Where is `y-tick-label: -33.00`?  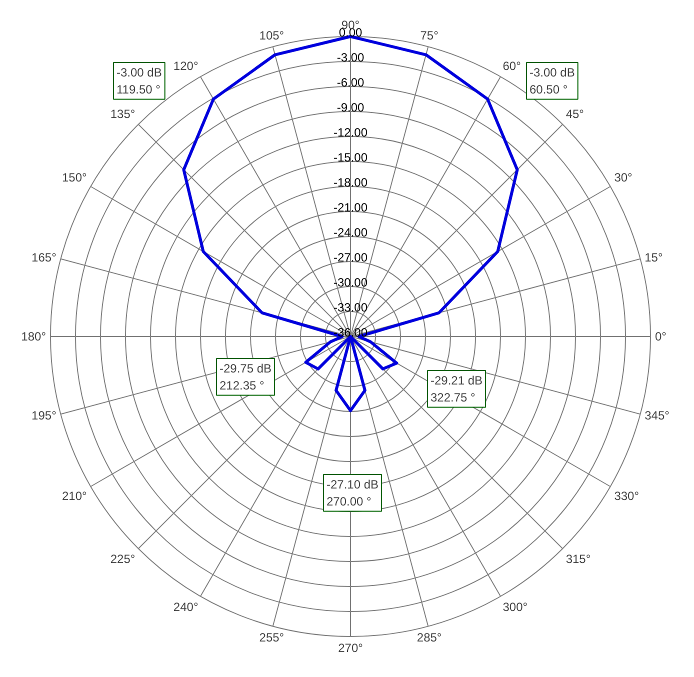 y-tick-label: -33.00 is located at coordinates (350, 307).